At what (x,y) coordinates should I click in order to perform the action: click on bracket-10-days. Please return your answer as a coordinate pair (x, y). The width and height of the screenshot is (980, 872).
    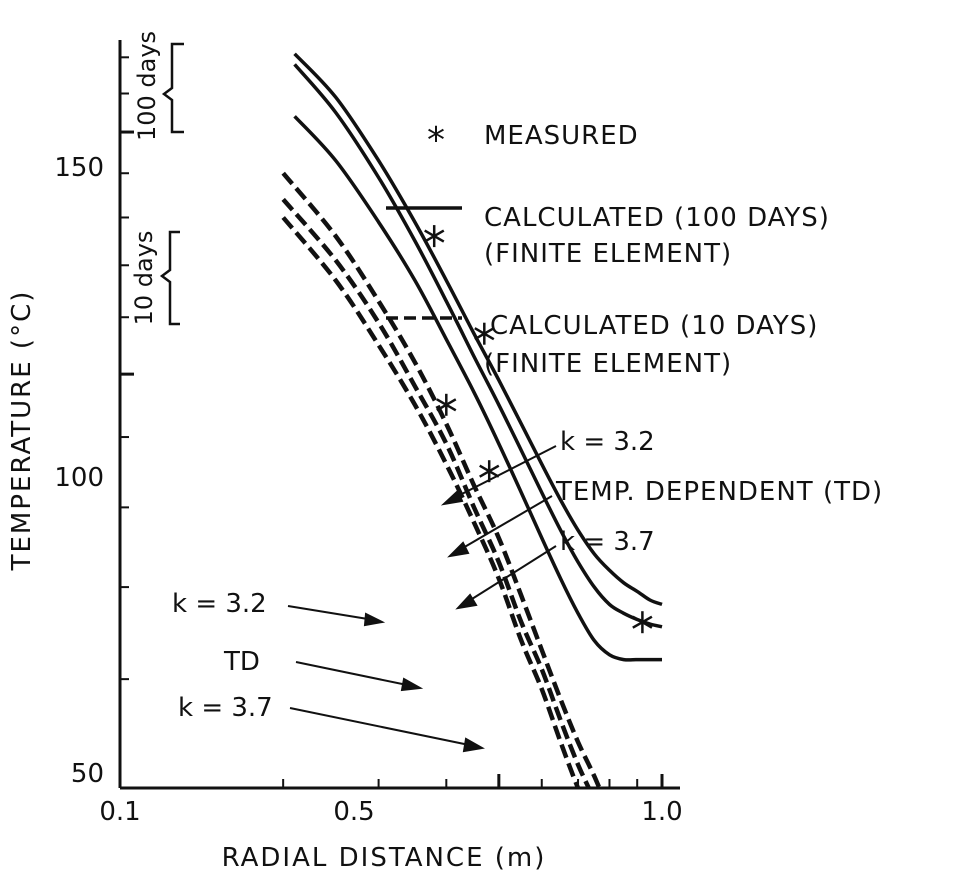
    Looking at the image, I should click on (169, 278).